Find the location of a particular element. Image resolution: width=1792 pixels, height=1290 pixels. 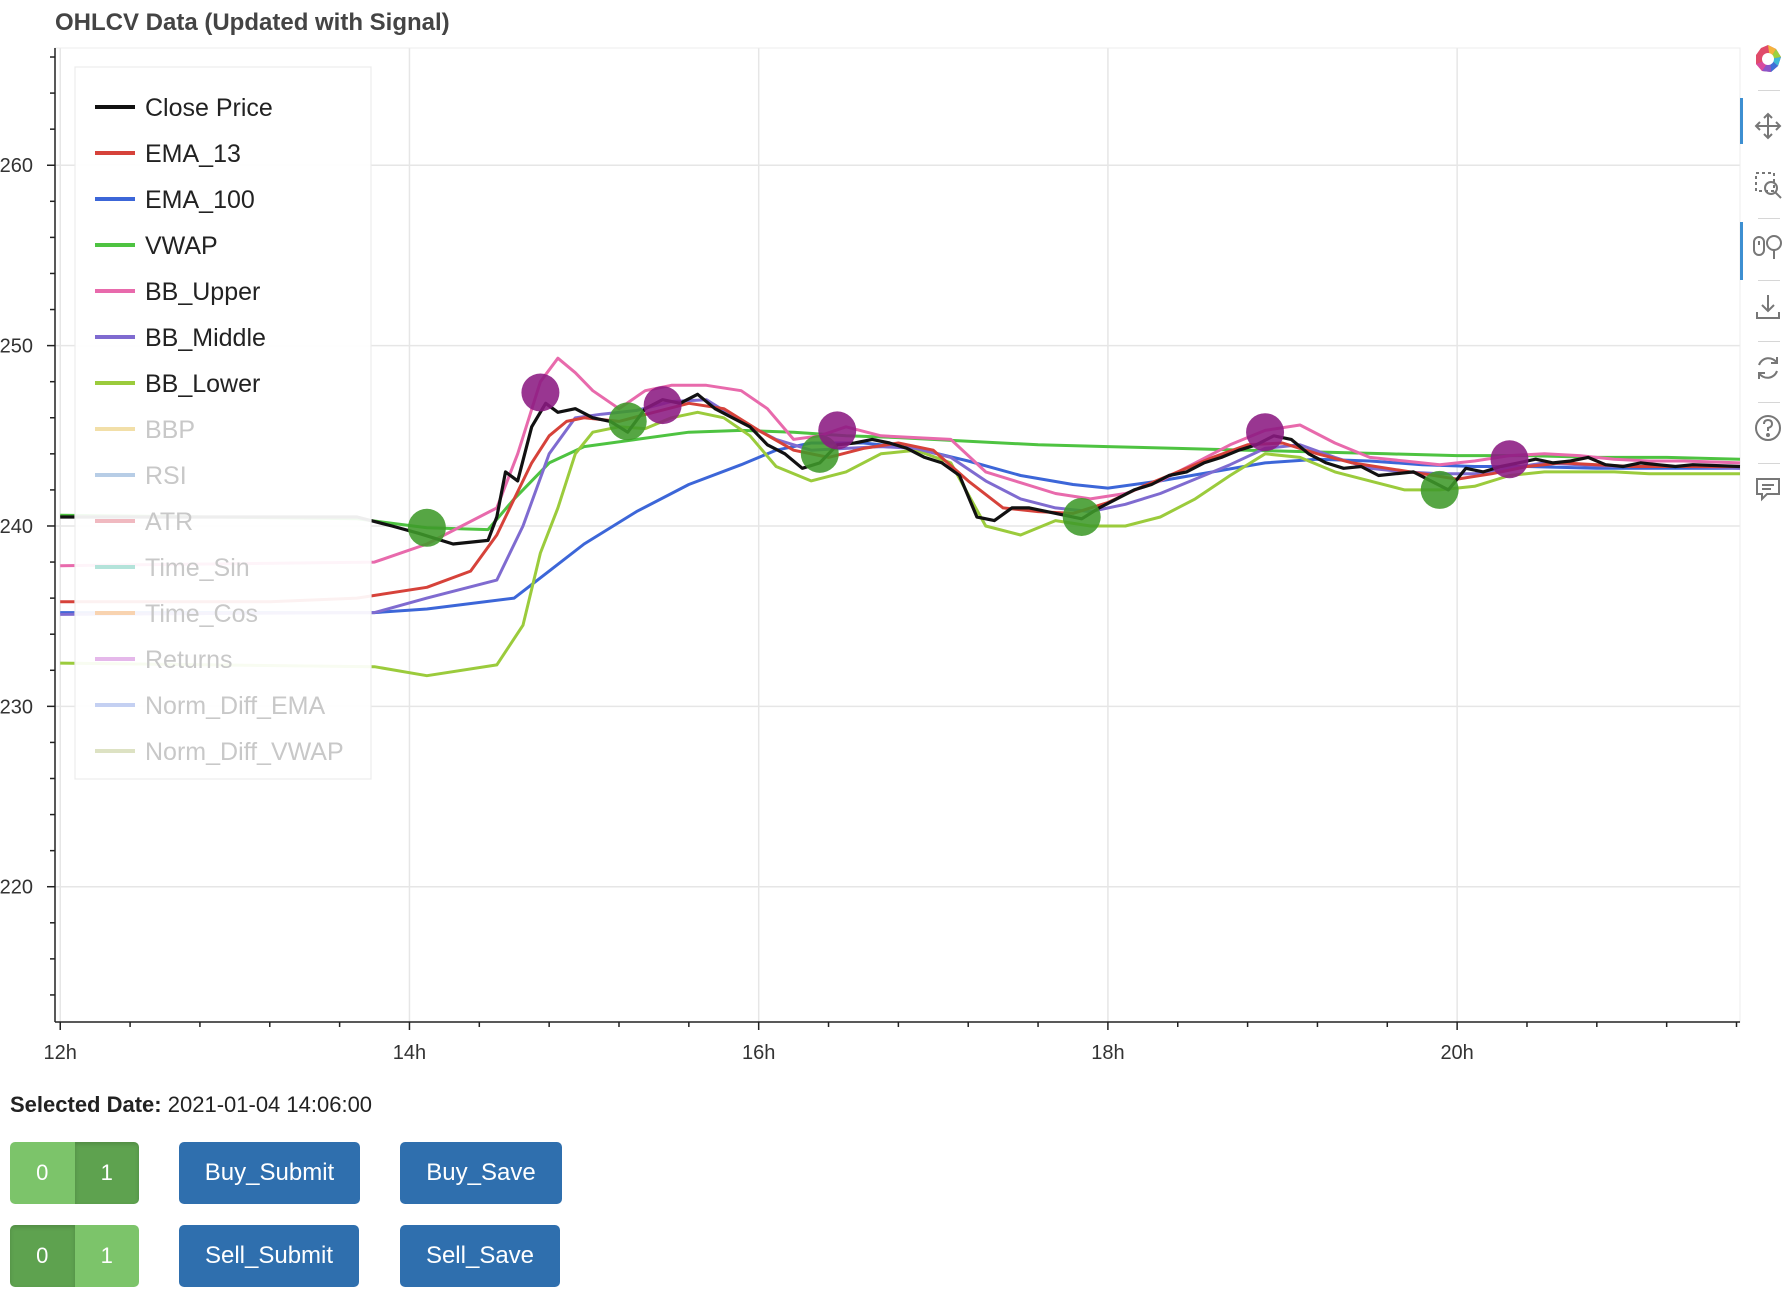

legend-label: BBP is located at coordinates (170, 430).